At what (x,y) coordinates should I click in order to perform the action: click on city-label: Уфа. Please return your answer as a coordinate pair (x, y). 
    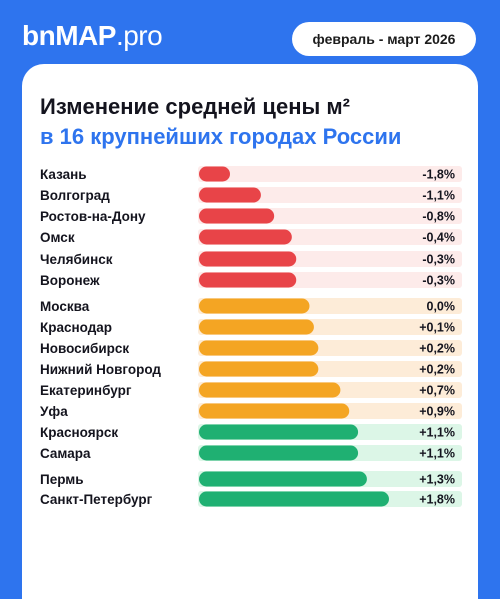
    Looking at the image, I should click on (54, 411).